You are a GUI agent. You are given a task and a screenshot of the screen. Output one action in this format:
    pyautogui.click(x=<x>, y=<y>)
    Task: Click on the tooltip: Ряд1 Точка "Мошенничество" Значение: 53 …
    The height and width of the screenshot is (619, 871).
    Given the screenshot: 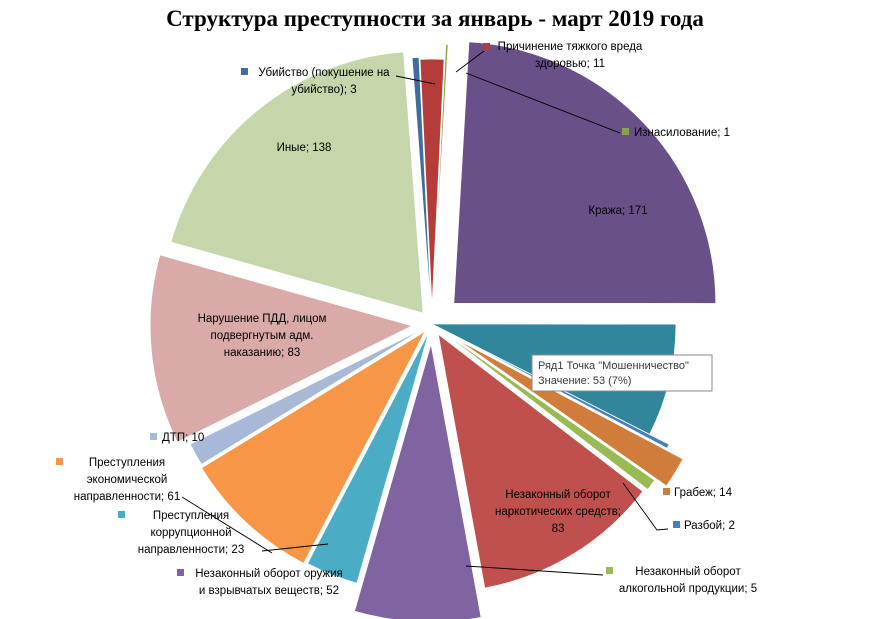 What is the action you would take?
    pyautogui.click(x=622, y=373)
    